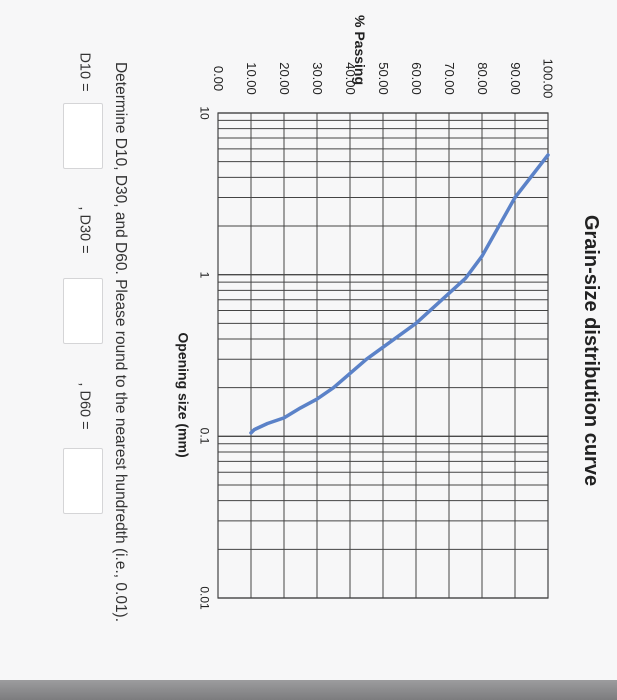  I want to click on y-tick-label: 80.00, so click(482, 78).